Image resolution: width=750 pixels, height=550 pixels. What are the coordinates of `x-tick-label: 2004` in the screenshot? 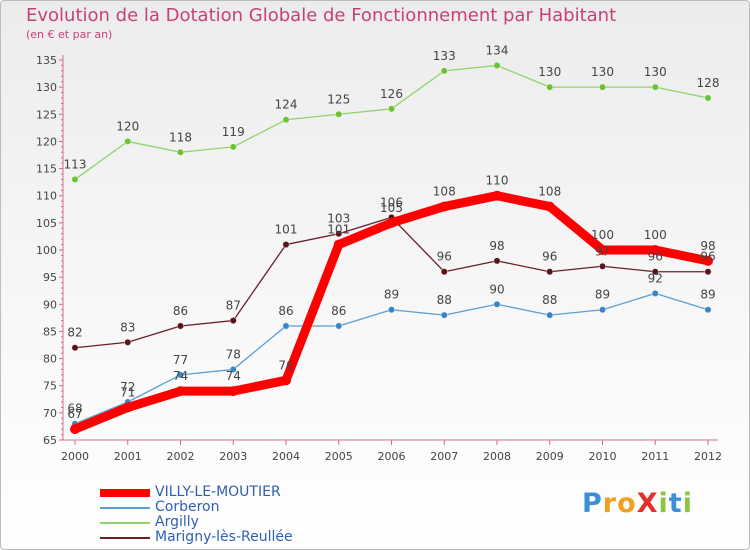 It's located at (286, 456).